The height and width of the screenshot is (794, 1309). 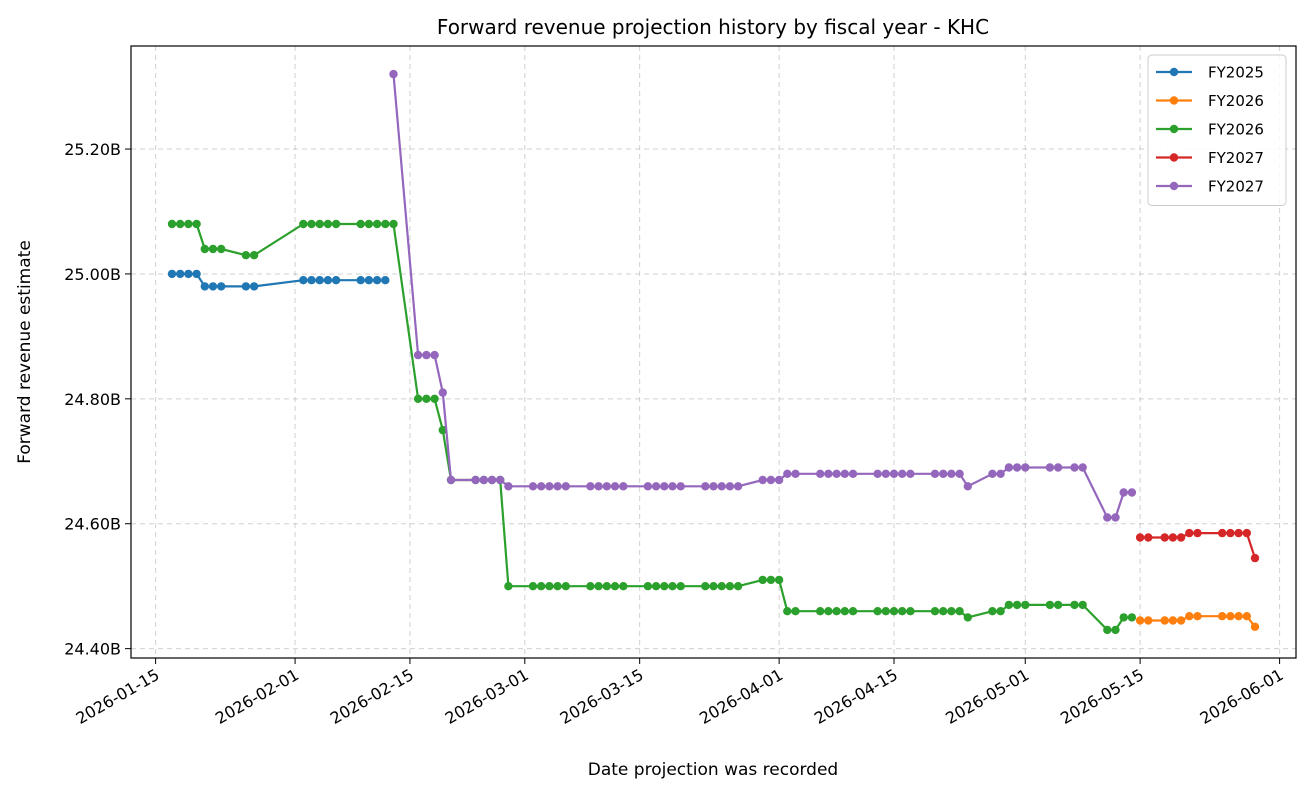 I want to click on y-tick-label: 24.60B, so click(x=92, y=524).